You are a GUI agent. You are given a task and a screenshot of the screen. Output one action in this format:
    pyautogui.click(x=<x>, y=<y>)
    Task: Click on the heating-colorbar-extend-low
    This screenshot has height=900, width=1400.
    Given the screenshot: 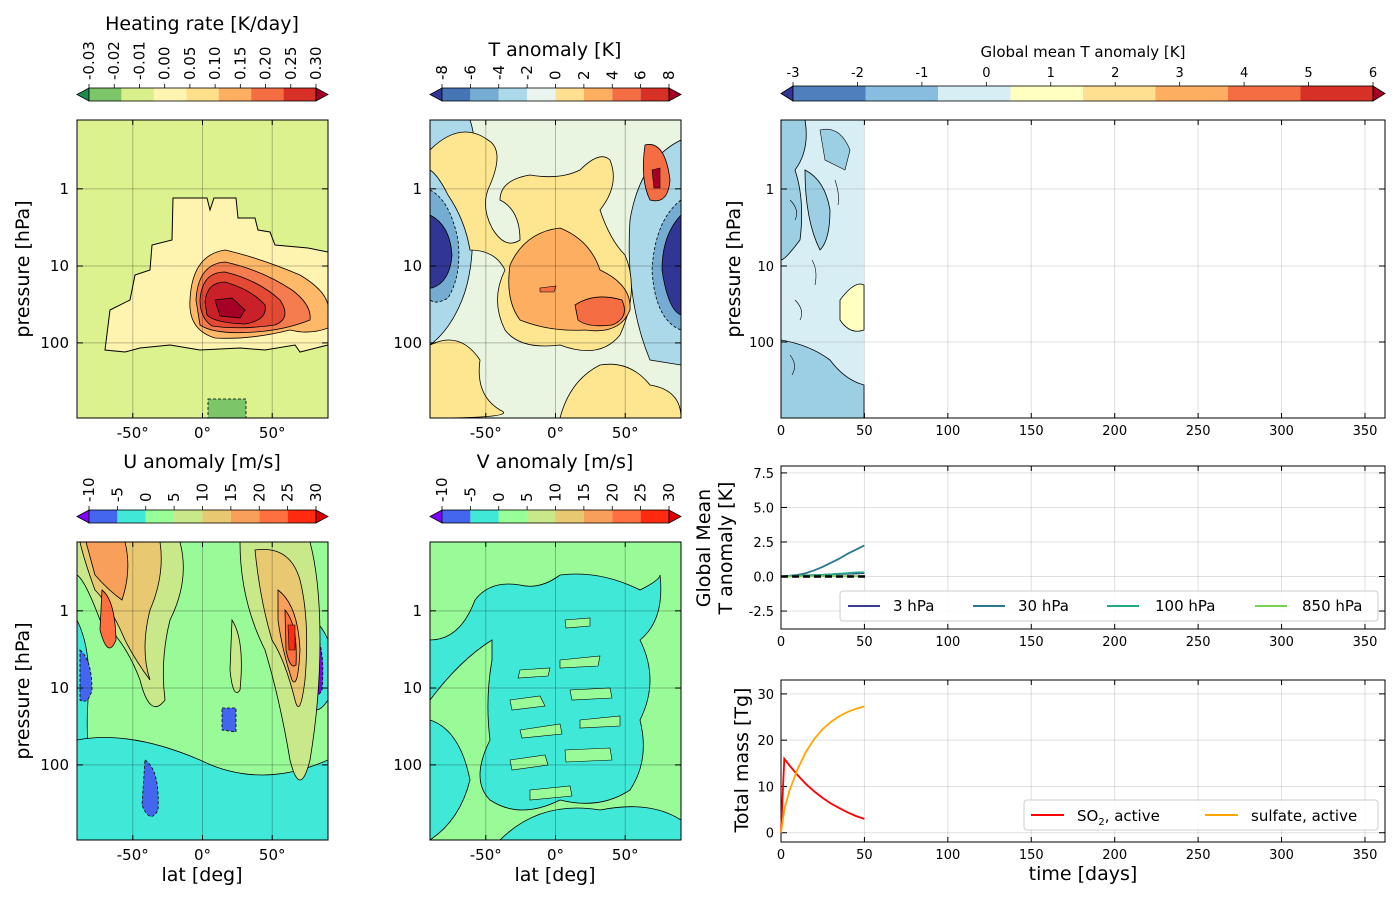 What is the action you would take?
    pyautogui.click(x=83, y=94)
    